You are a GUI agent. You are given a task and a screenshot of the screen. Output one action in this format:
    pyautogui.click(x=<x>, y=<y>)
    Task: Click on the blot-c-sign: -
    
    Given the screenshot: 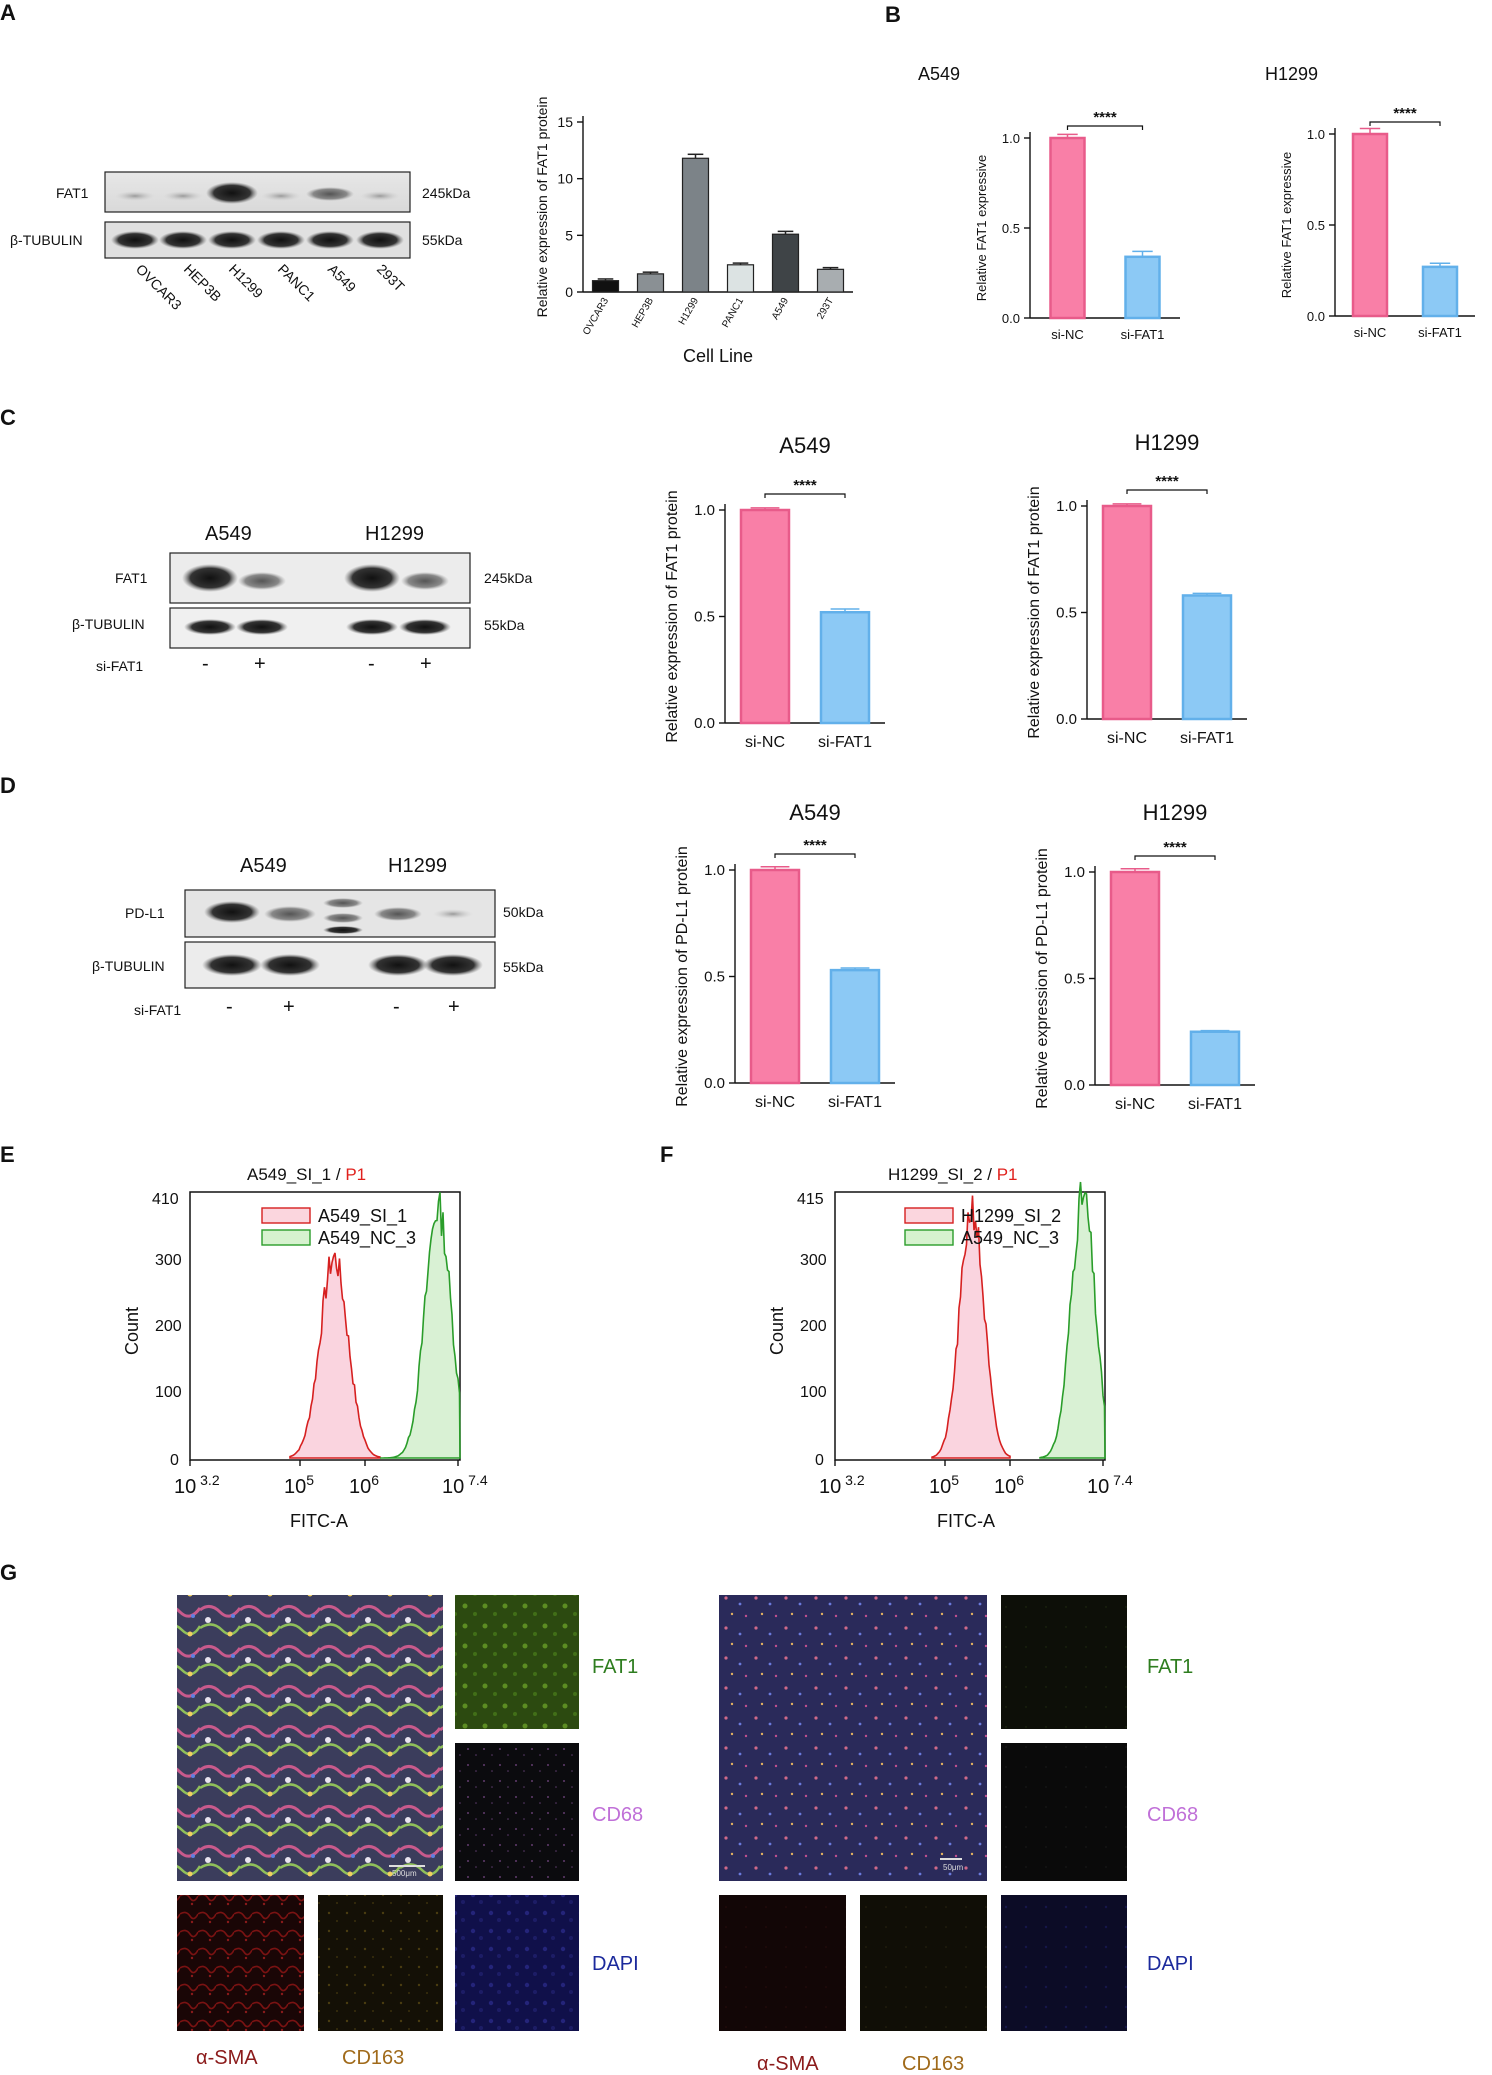 What is the action you would take?
    pyautogui.click(x=371, y=664)
    